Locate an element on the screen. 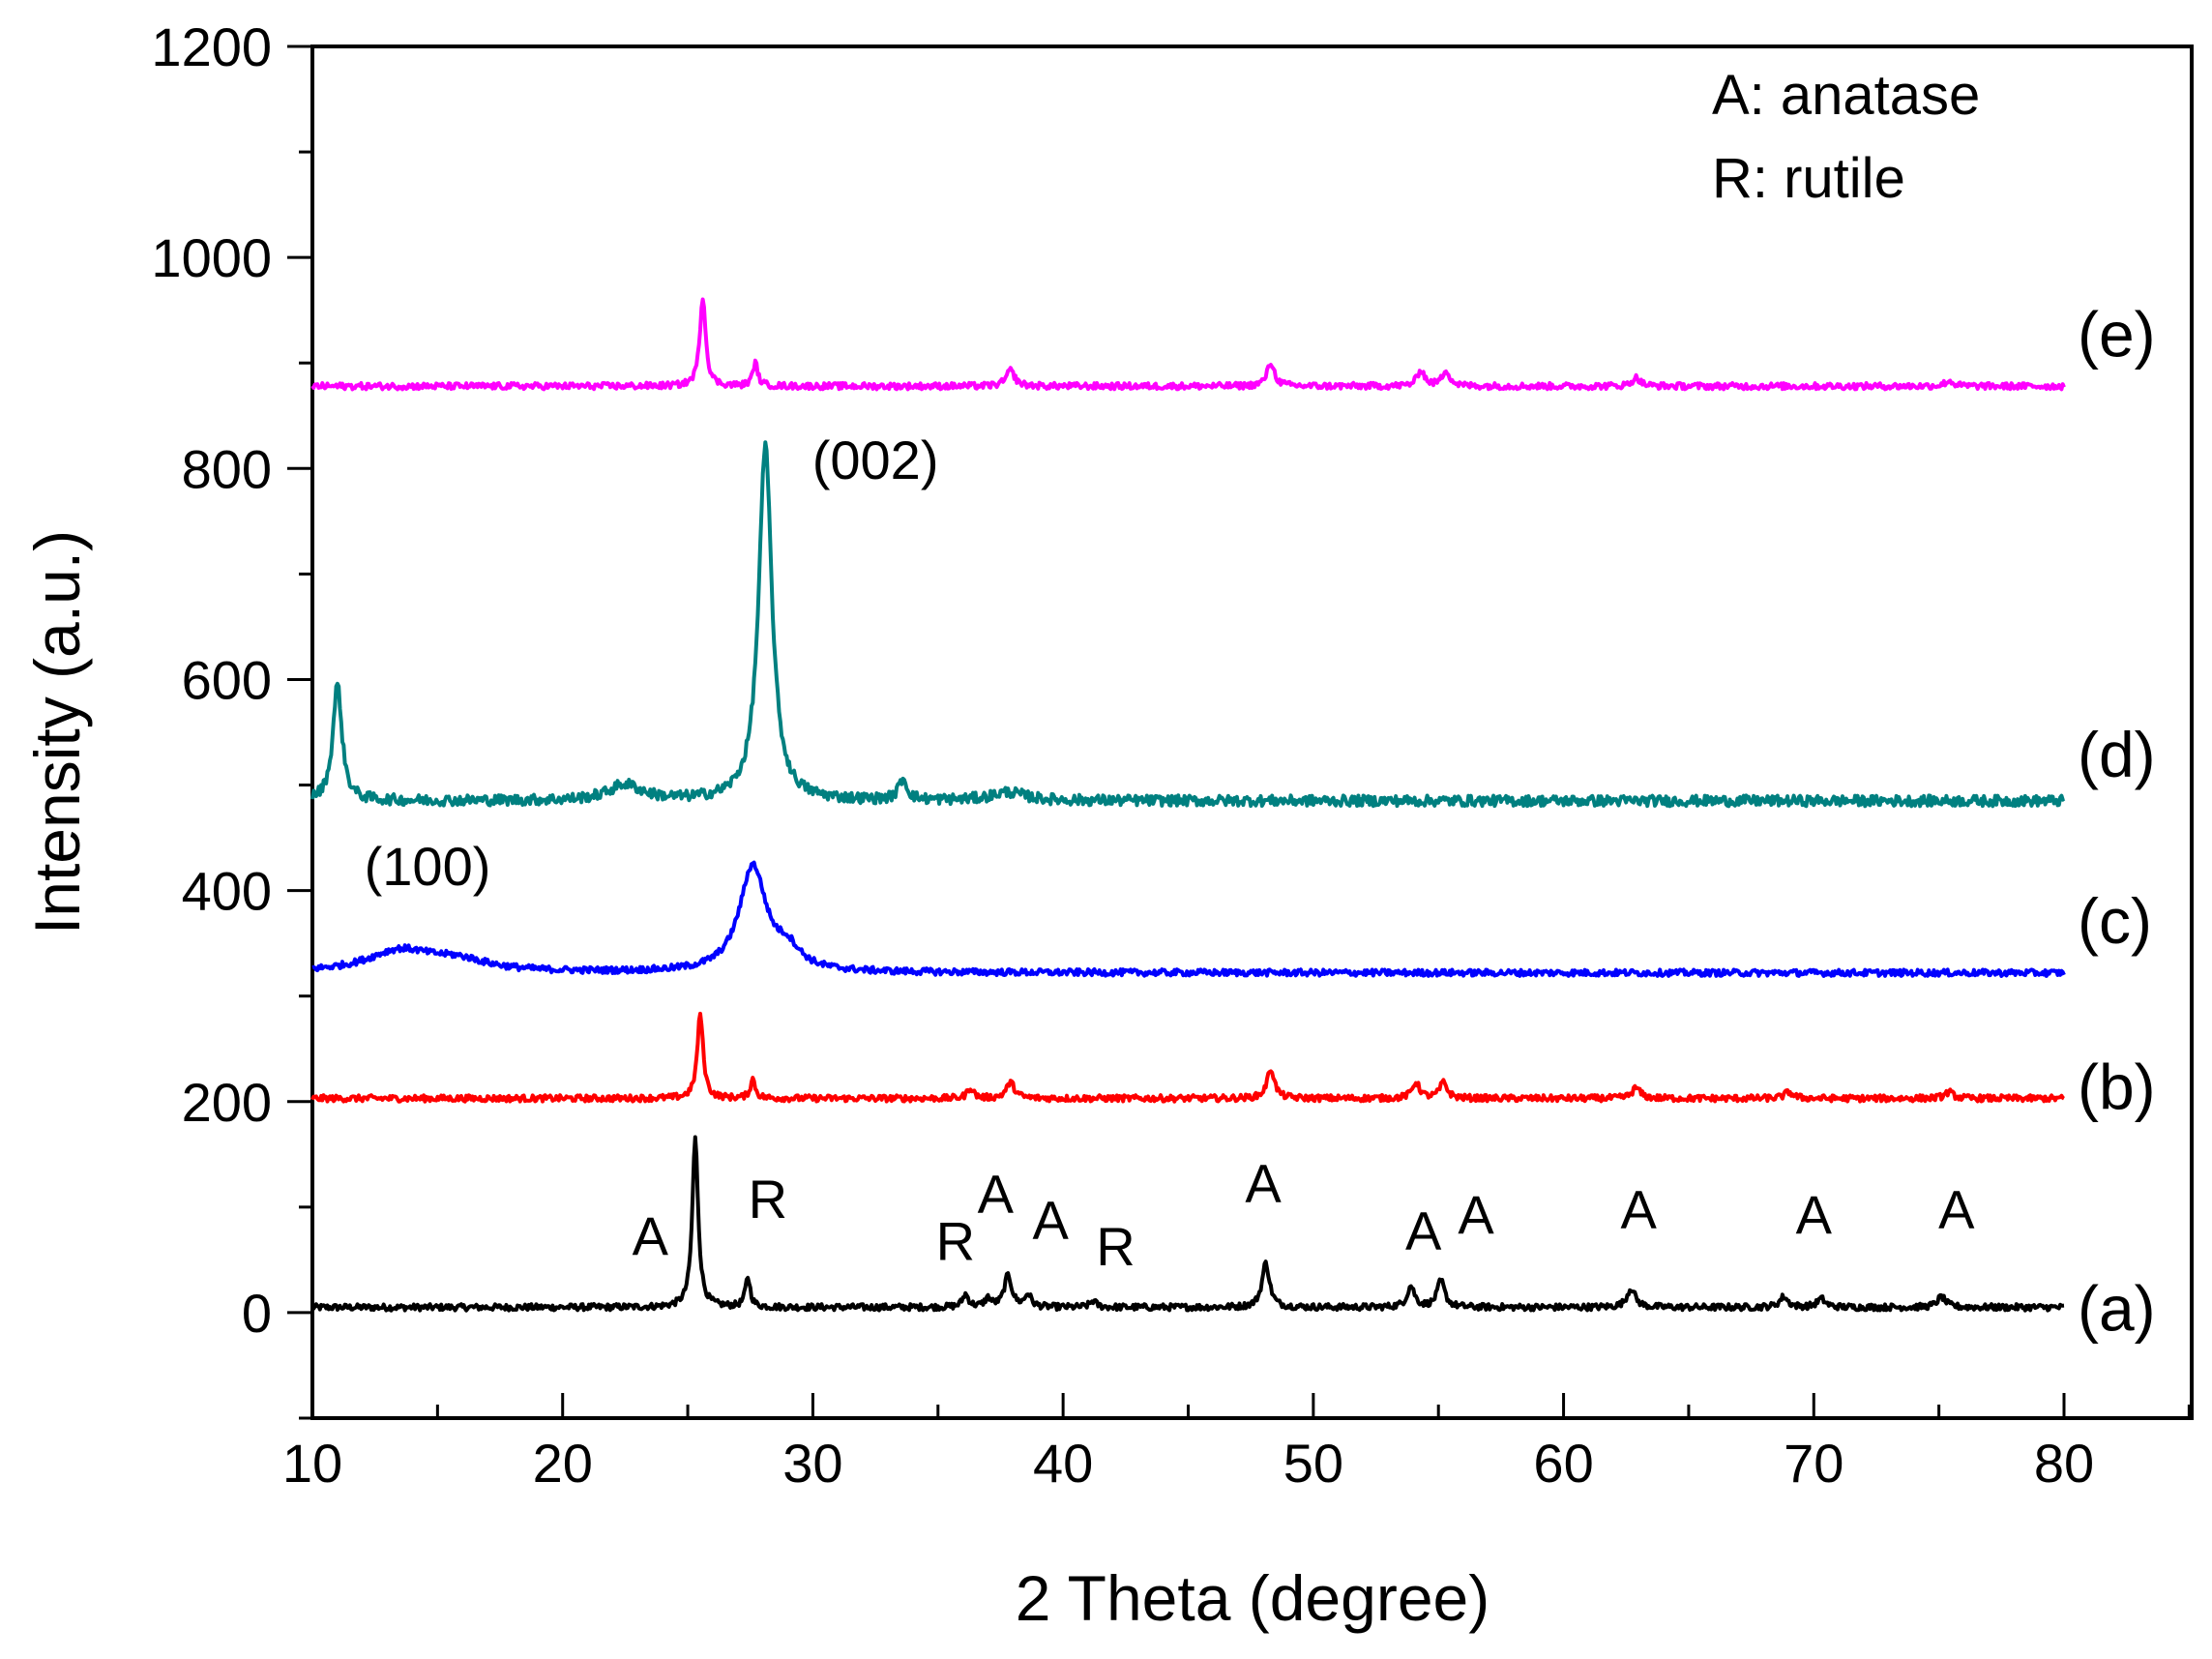 This screenshot has height=1659, width=2212. series-label-4: (e) is located at coordinates (2117, 335).